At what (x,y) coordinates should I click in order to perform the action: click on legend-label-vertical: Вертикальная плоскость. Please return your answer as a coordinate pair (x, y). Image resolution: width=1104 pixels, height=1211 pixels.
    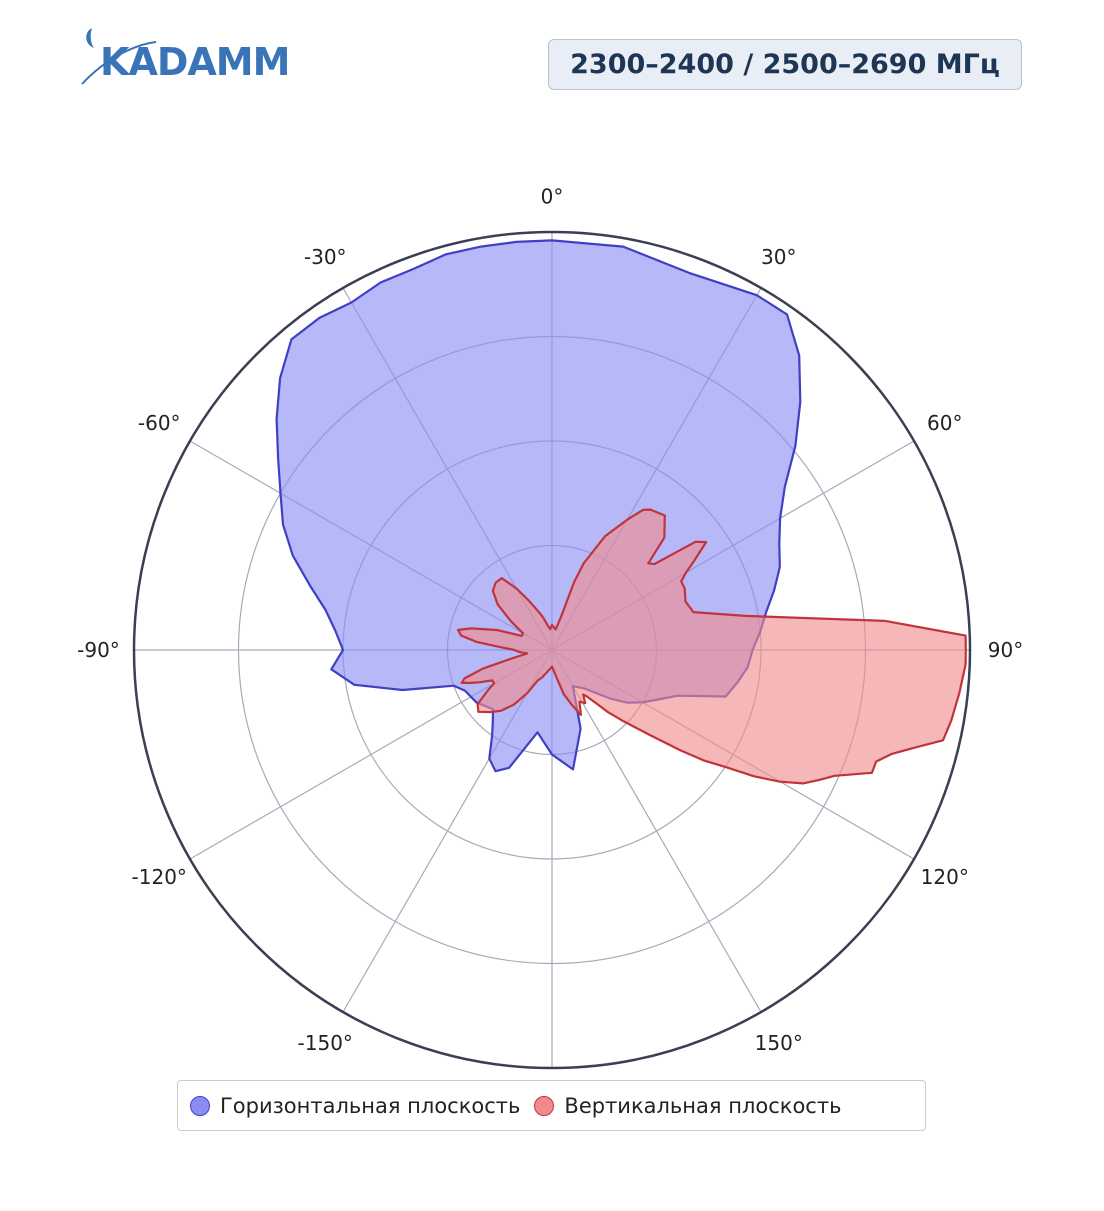
    Looking at the image, I should click on (703, 1105).